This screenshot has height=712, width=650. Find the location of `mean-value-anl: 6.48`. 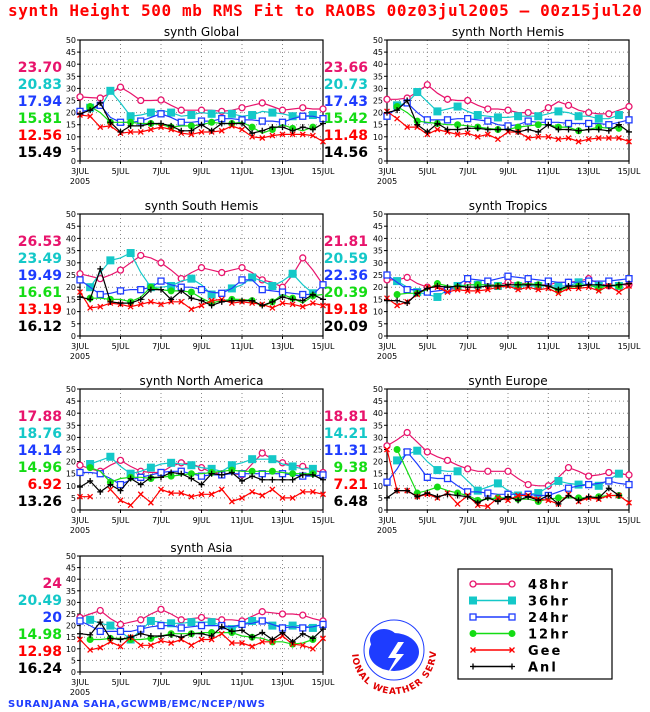

mean-value-anl: 6.48 is located at coordinates (350, 502).